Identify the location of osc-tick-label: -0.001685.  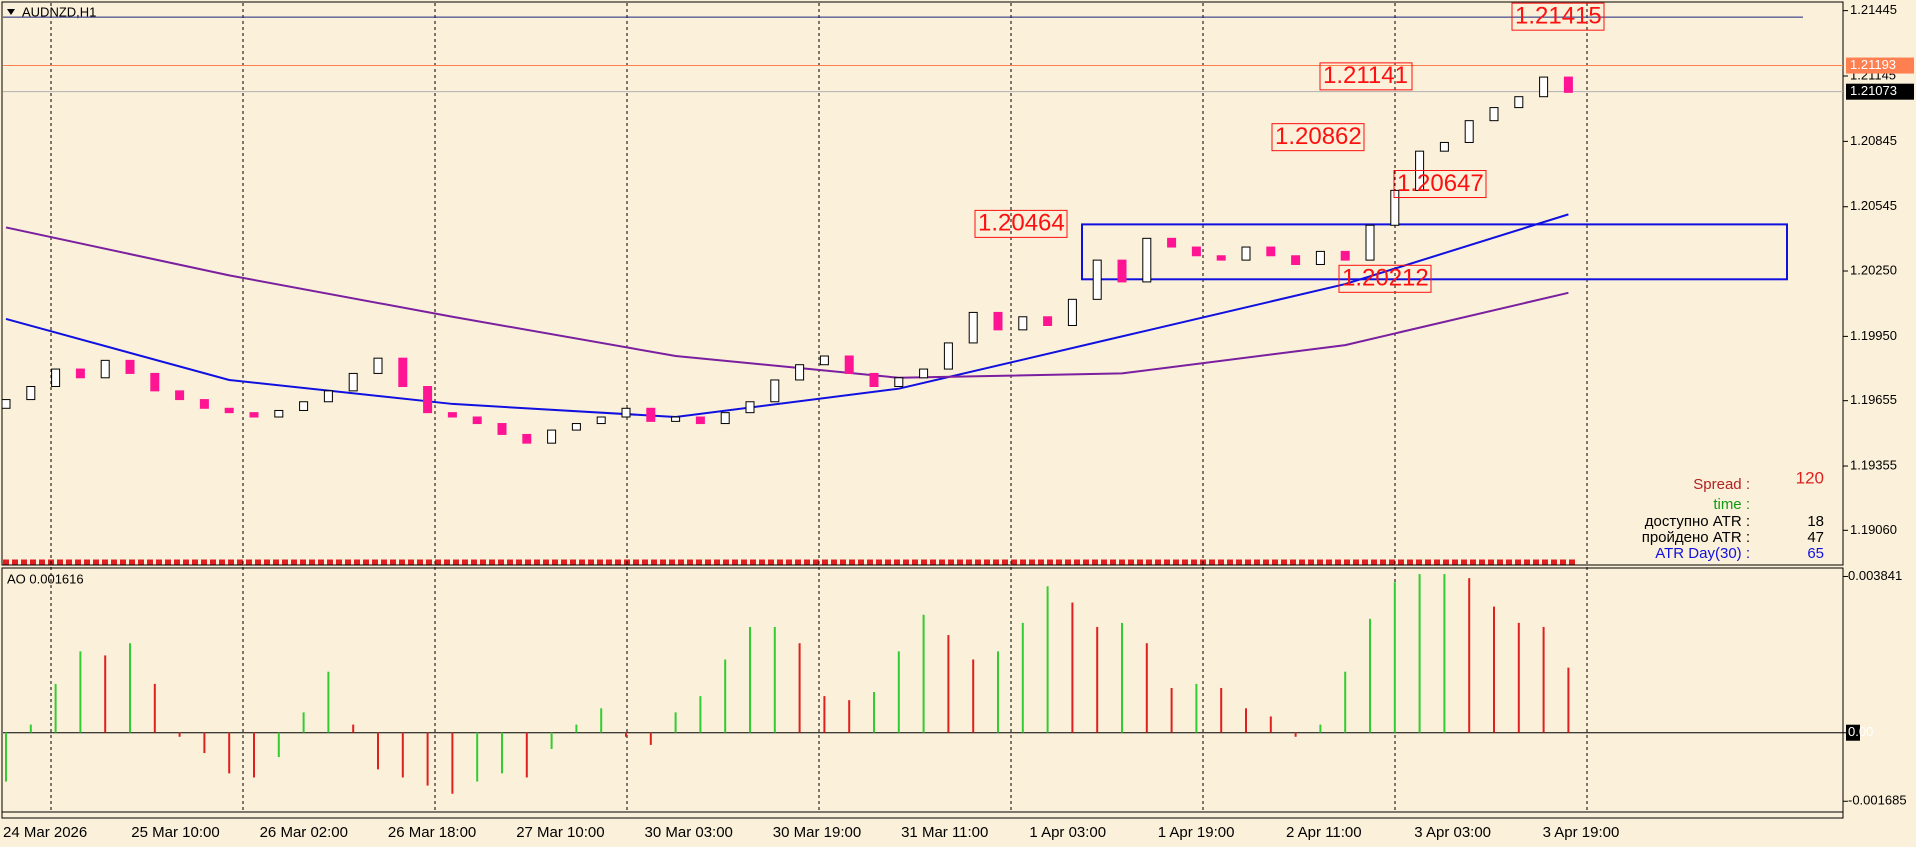
(1877, 800).